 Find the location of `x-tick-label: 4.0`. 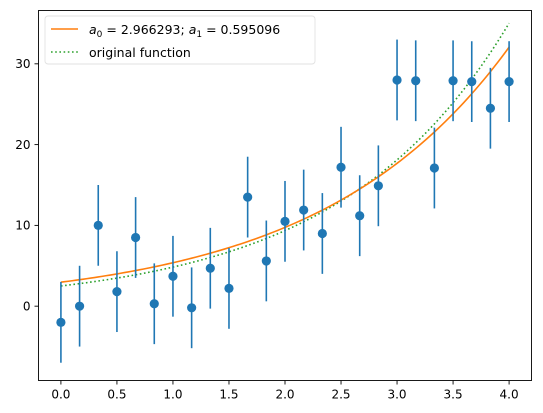

x-tick-label: 4.0 is located at coordinates (509, 395).